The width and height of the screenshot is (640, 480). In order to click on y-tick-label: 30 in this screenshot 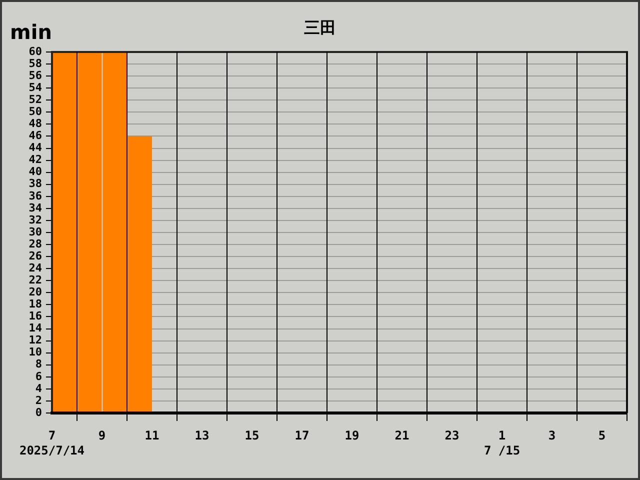, I will do `click(35, 231)`.